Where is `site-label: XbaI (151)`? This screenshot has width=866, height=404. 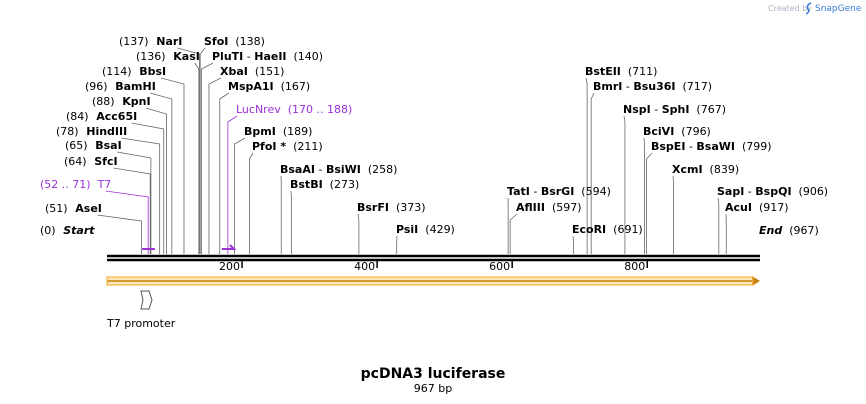 site-label: XbaI (151) is located at coordinates (252, 71).